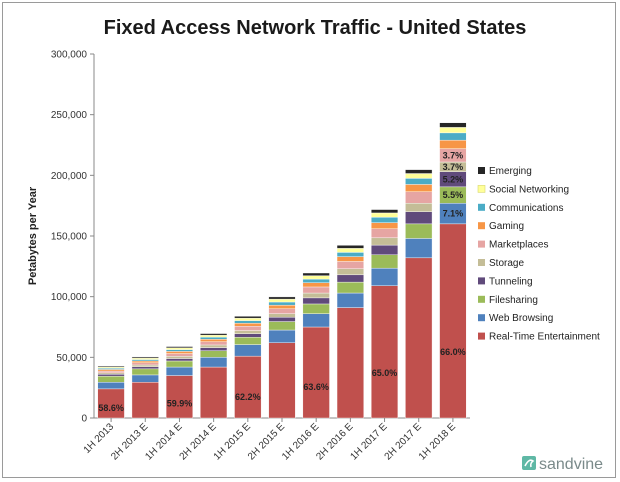  What do you see at coordinates (453, 195) in the screenshot?
I see `data-label: 5.5%` at bounding box center [453, 195].